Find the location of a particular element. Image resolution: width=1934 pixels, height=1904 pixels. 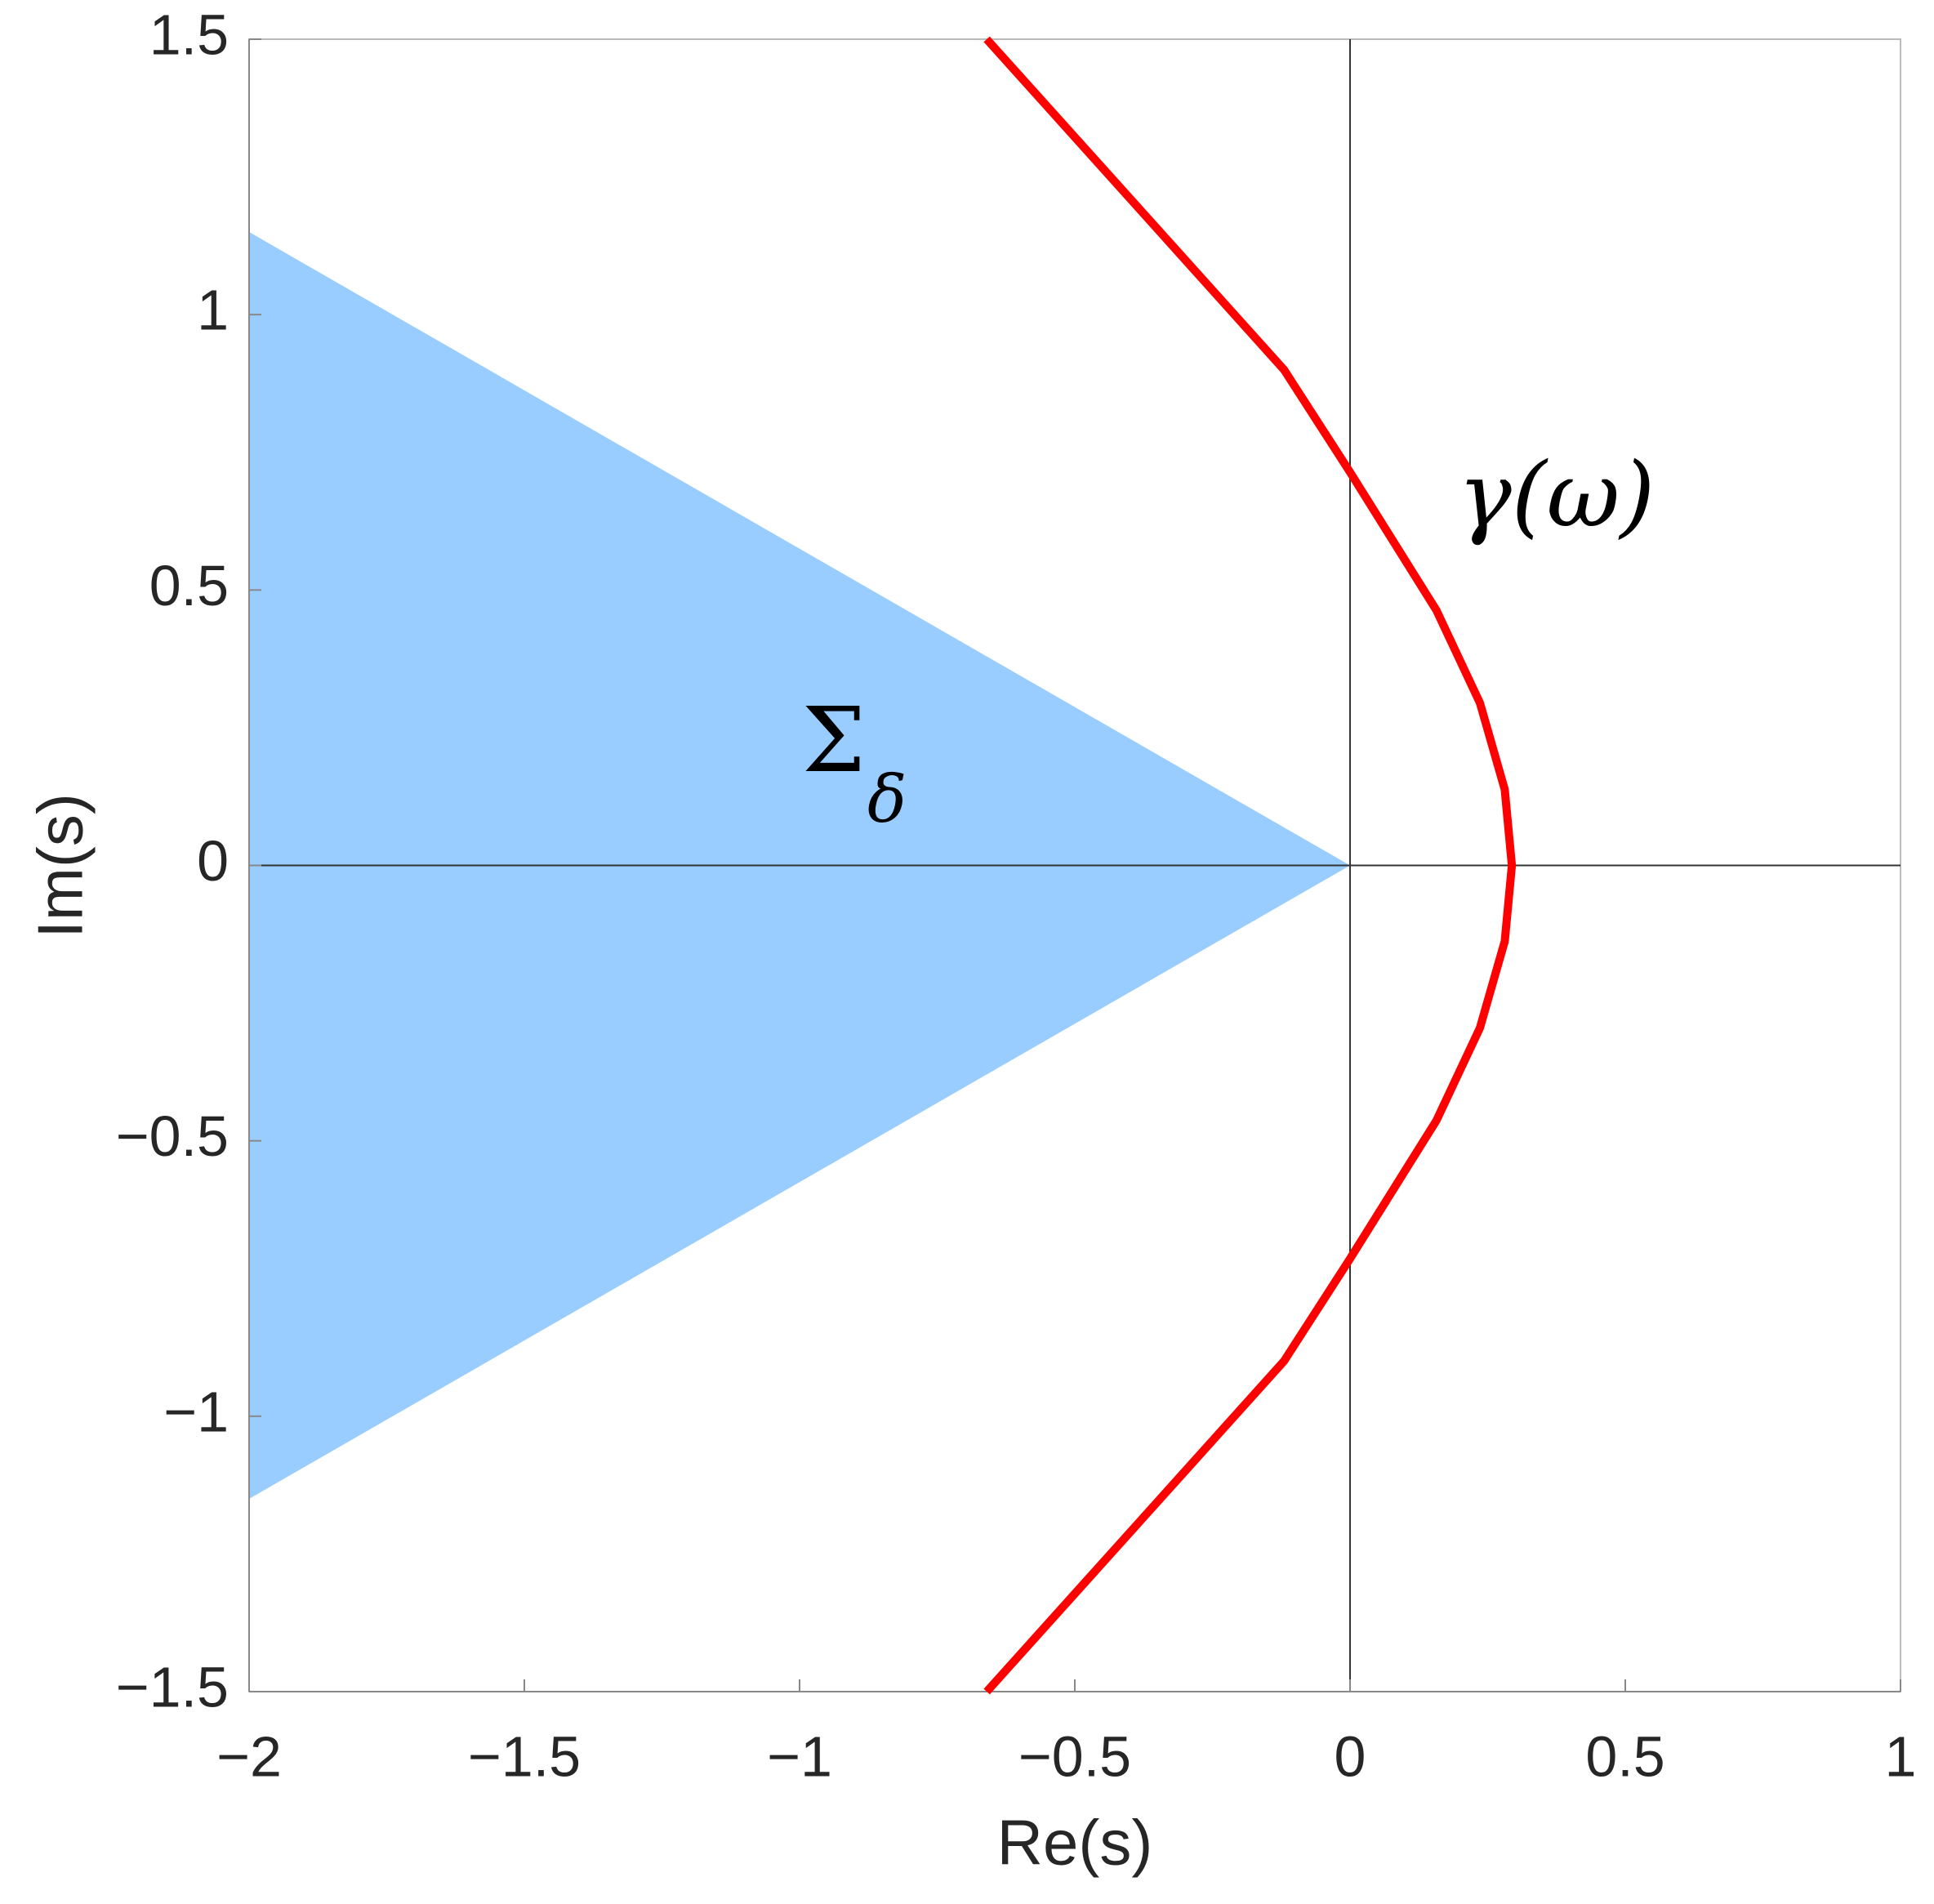

y-tick-label: −1 is located at coordinates (196, 1411).